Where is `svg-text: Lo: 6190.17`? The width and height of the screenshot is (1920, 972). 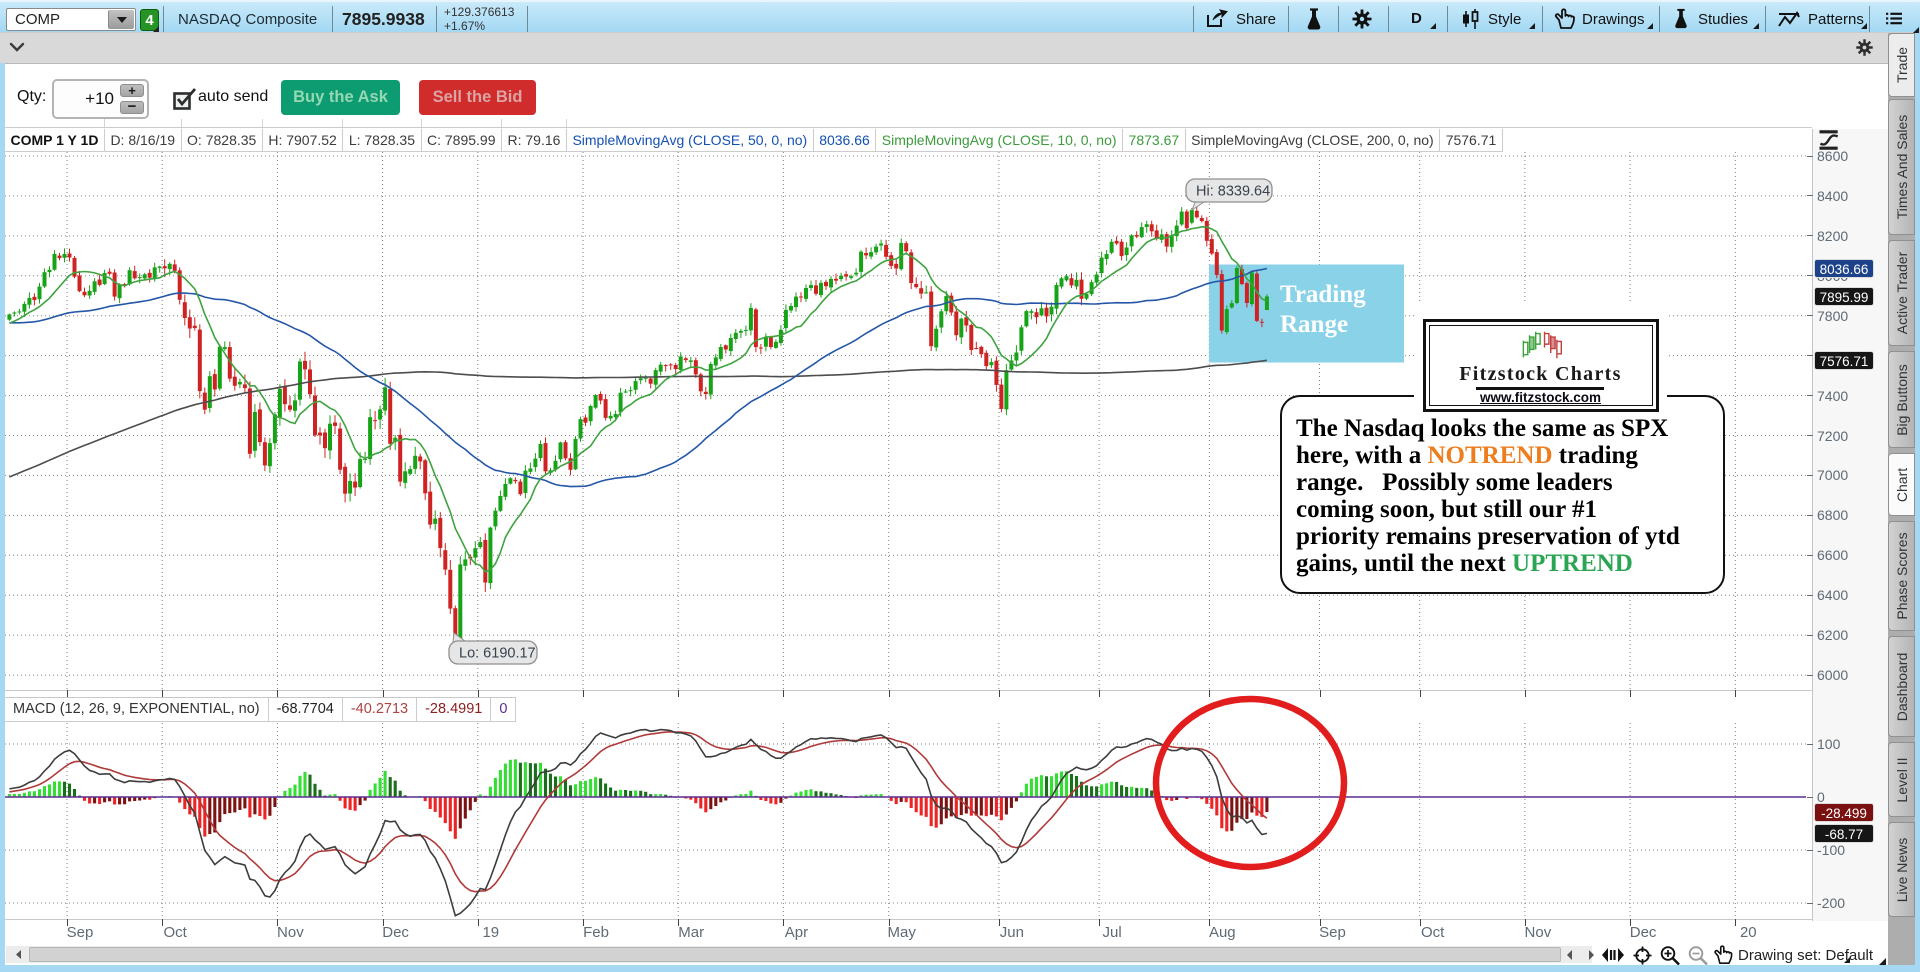
svg-text: Lo: 6190.17 is located at coordinates (497, 654).